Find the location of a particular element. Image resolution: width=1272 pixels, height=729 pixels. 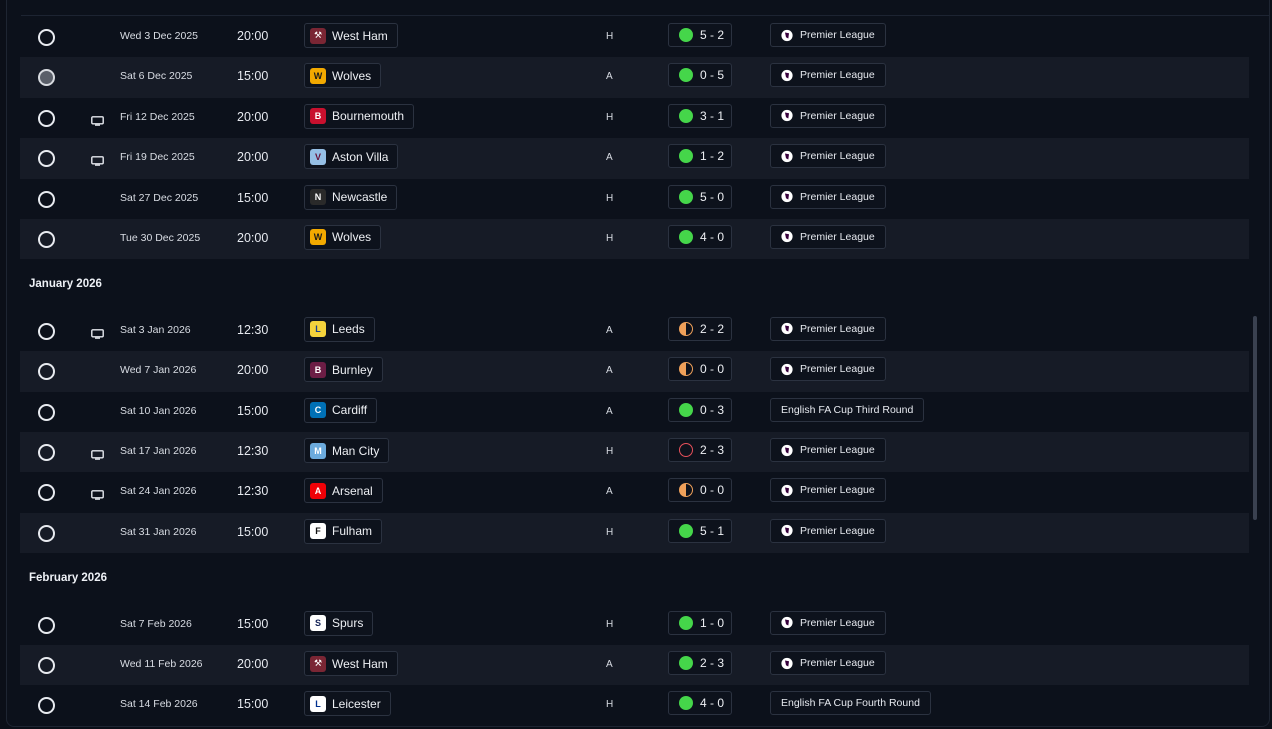

win-result-icon is located at coordinates (686, 663).